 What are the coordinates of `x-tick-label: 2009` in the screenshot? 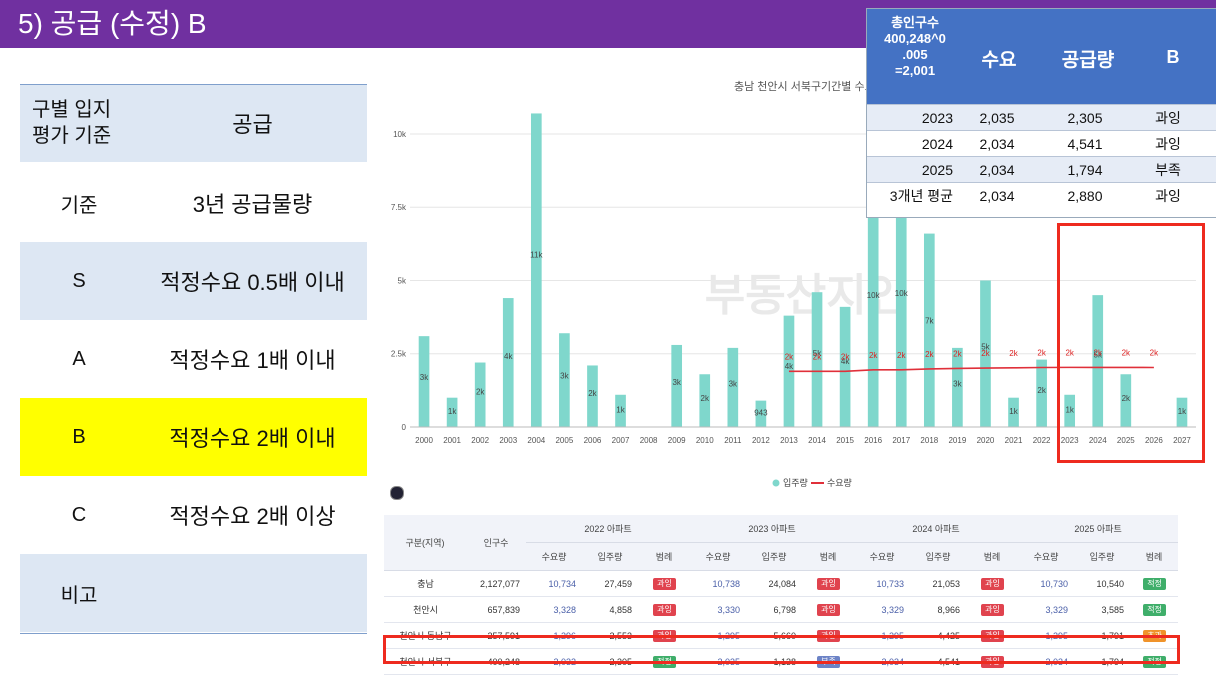 It's located at (677, 440).